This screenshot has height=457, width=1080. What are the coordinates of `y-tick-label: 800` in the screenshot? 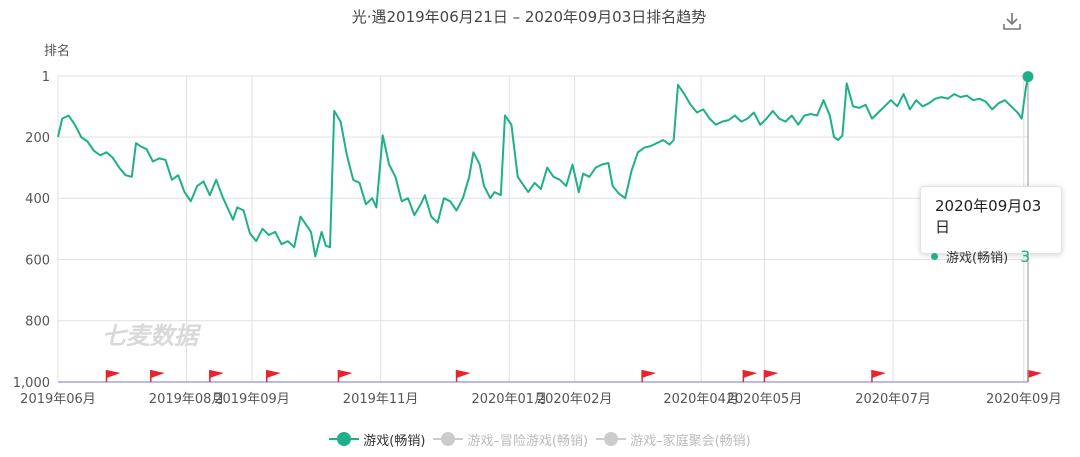 It's located at (37, 322).